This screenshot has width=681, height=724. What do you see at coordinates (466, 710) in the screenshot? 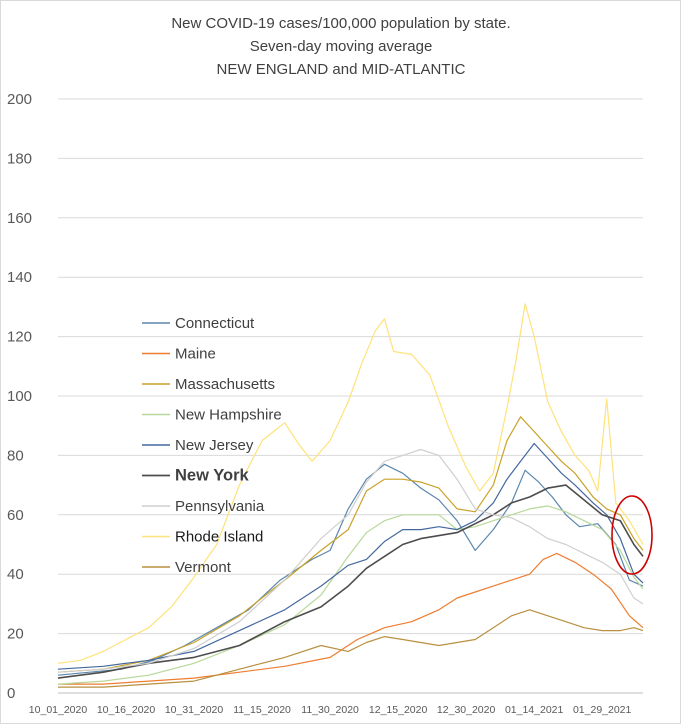
I see `x-tick-label: 12_30_2020` at bounding box center [466, 710].